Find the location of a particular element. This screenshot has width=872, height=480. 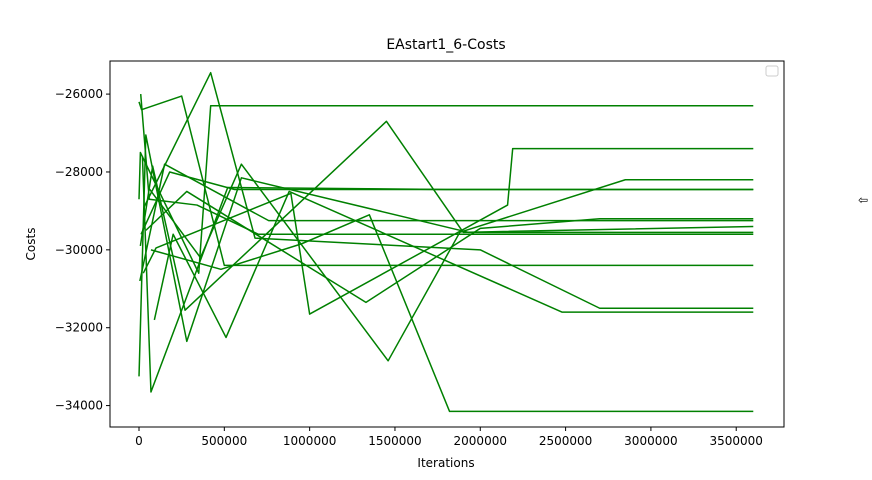

y-tick-label: −32000 is located at coordinates (79, 328).